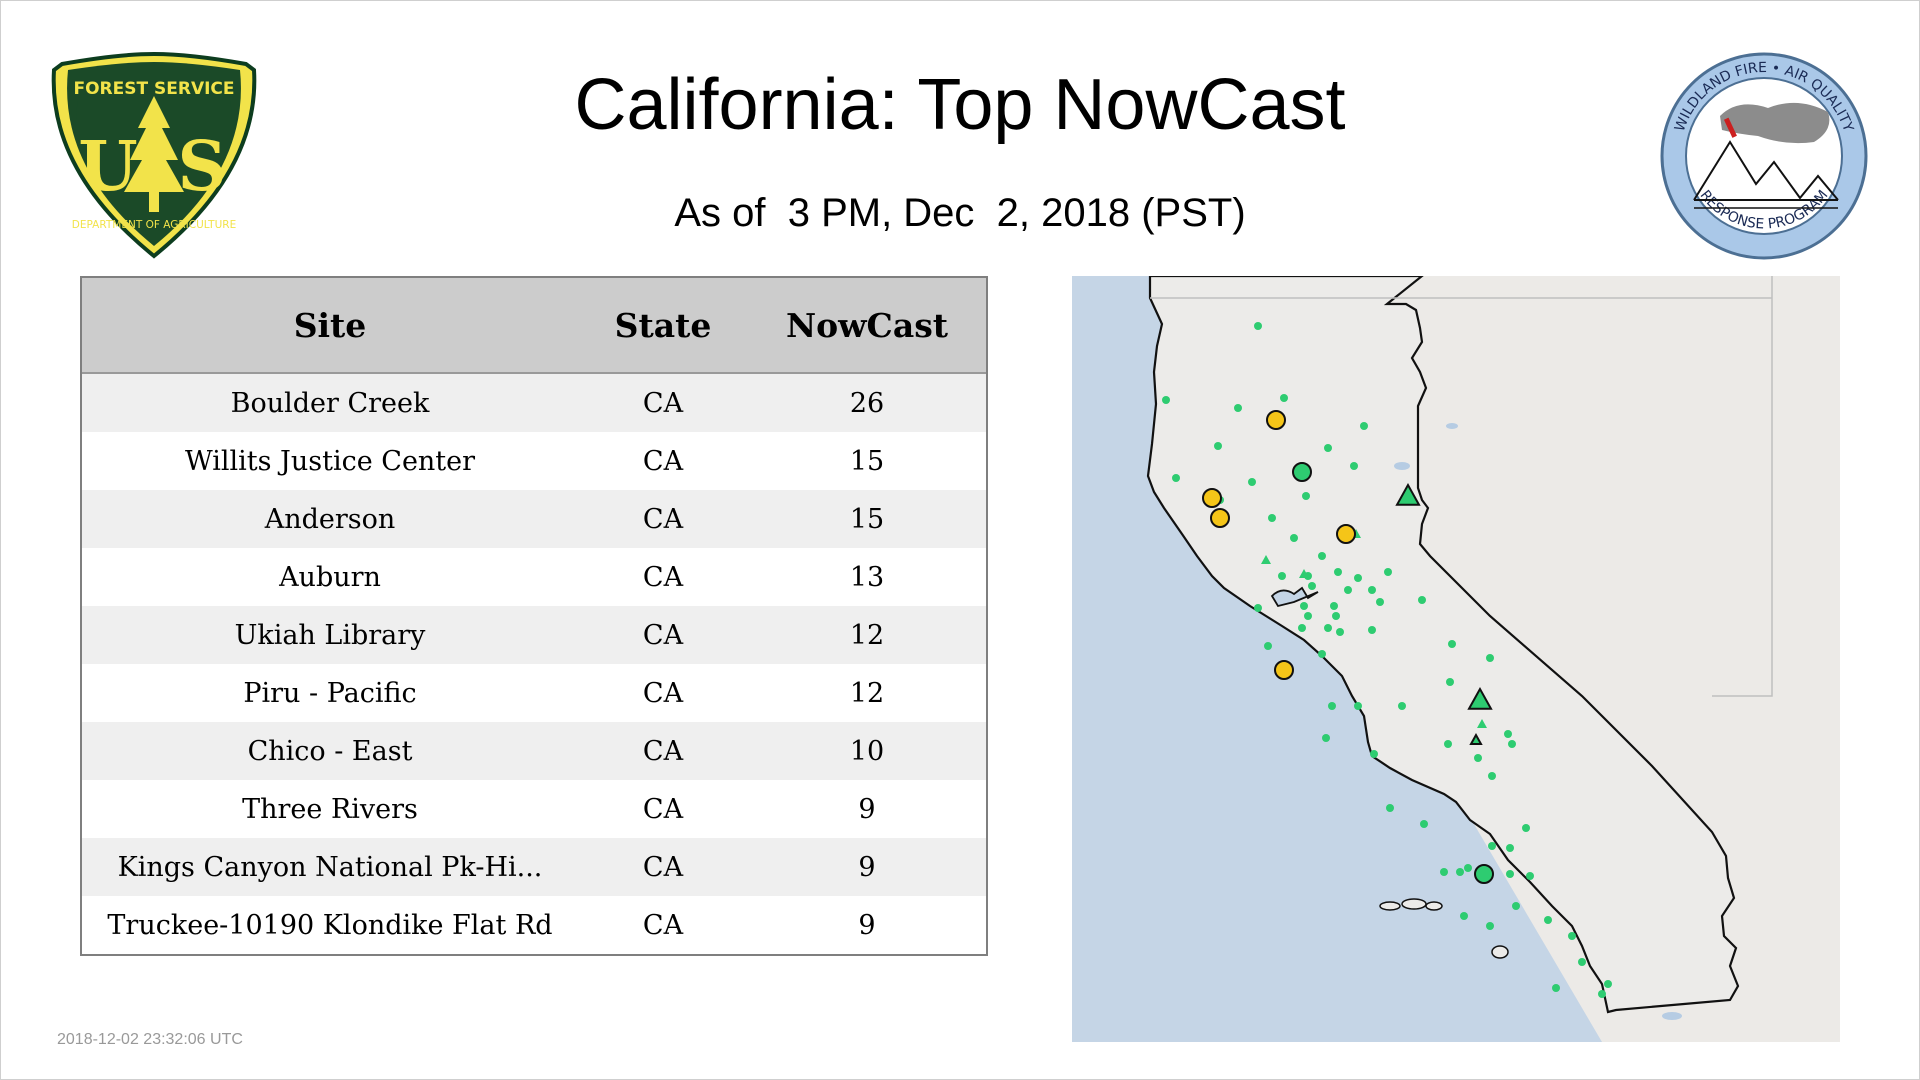  What do you see at coordinates (150, 1039) in the screenshot?
I see `timestamp-footer: 2018-12-02 23:32:06 UTC` at bounding box center [150, 1039].